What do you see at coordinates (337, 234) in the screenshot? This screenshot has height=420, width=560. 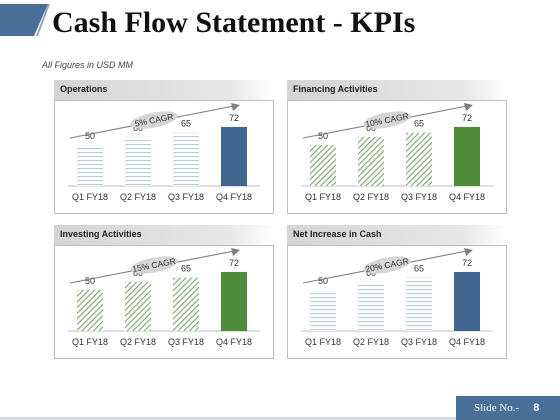 I see `panel-title: Net Increase in Cash` at bounding box center [337, 234].